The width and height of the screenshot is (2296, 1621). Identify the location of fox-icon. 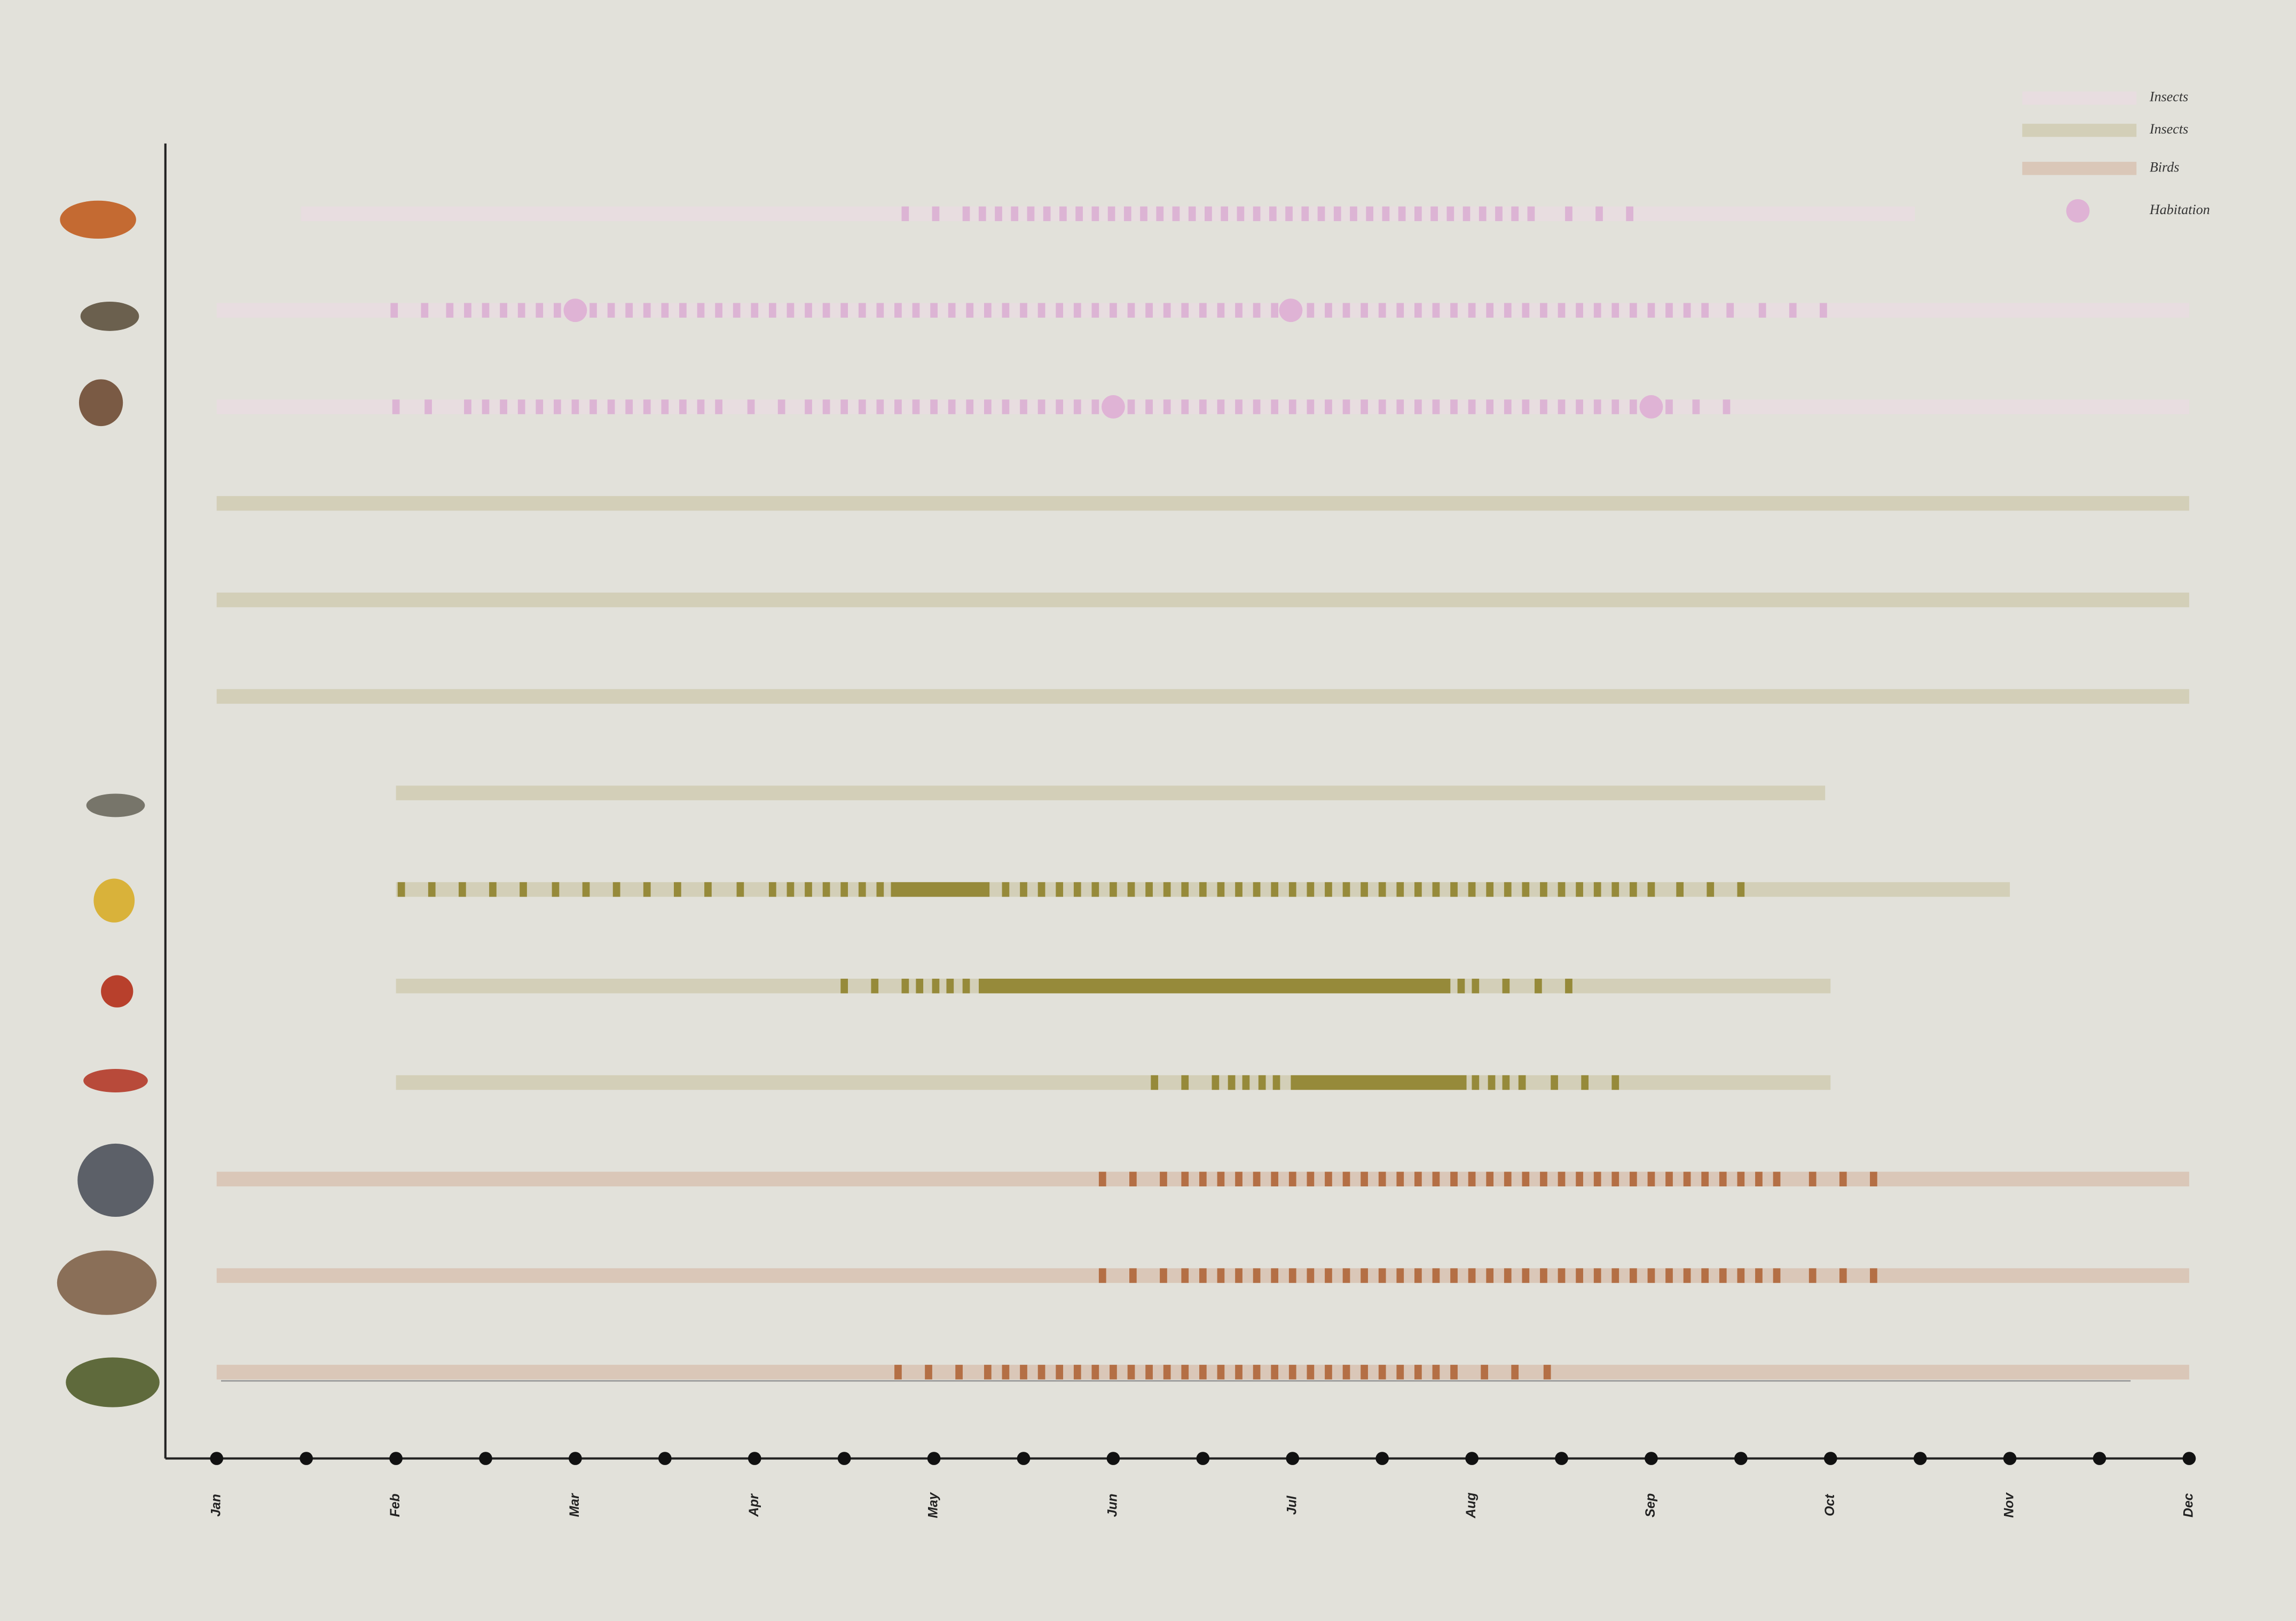
(98, 219).